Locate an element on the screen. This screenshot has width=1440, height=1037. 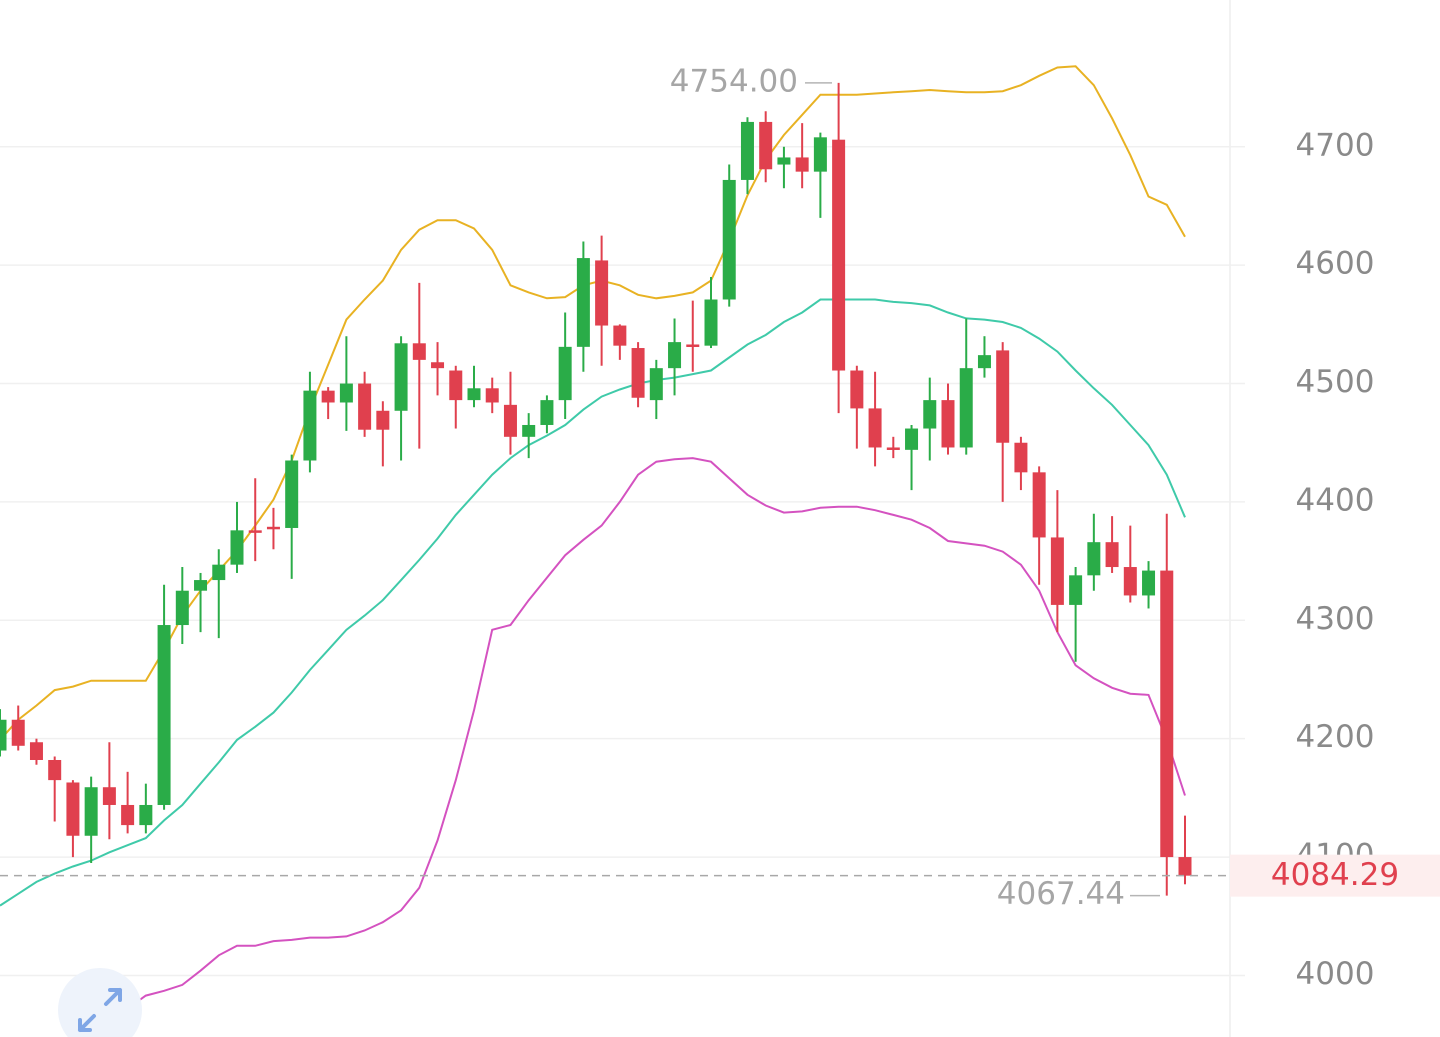
last-price-label: 4084.29 is located at coordinates (1335, 875).